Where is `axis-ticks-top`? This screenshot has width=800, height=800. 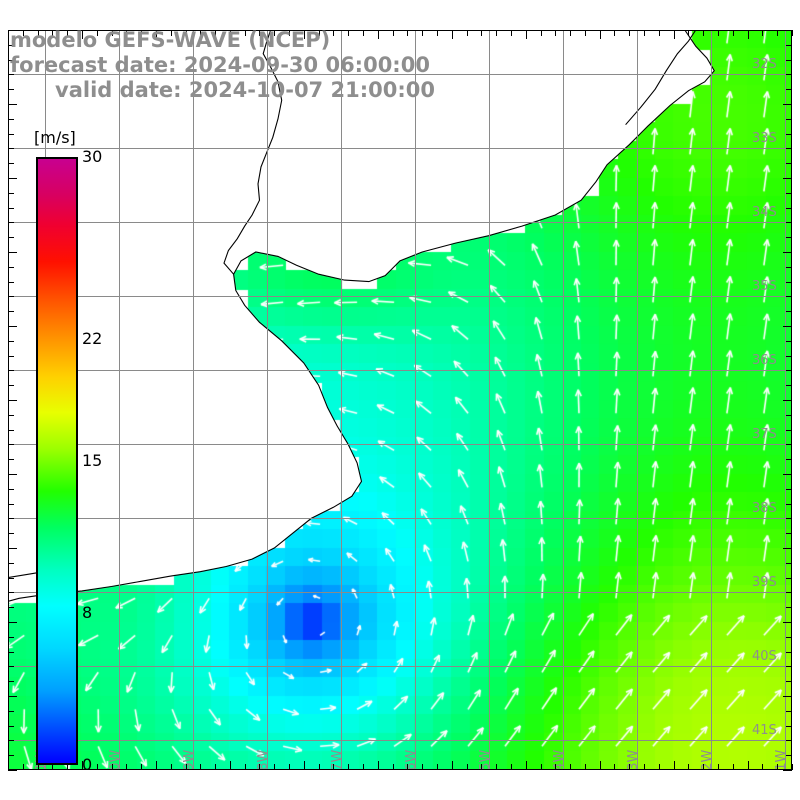
axis-ticks-top is located at coordinates (400, 34).